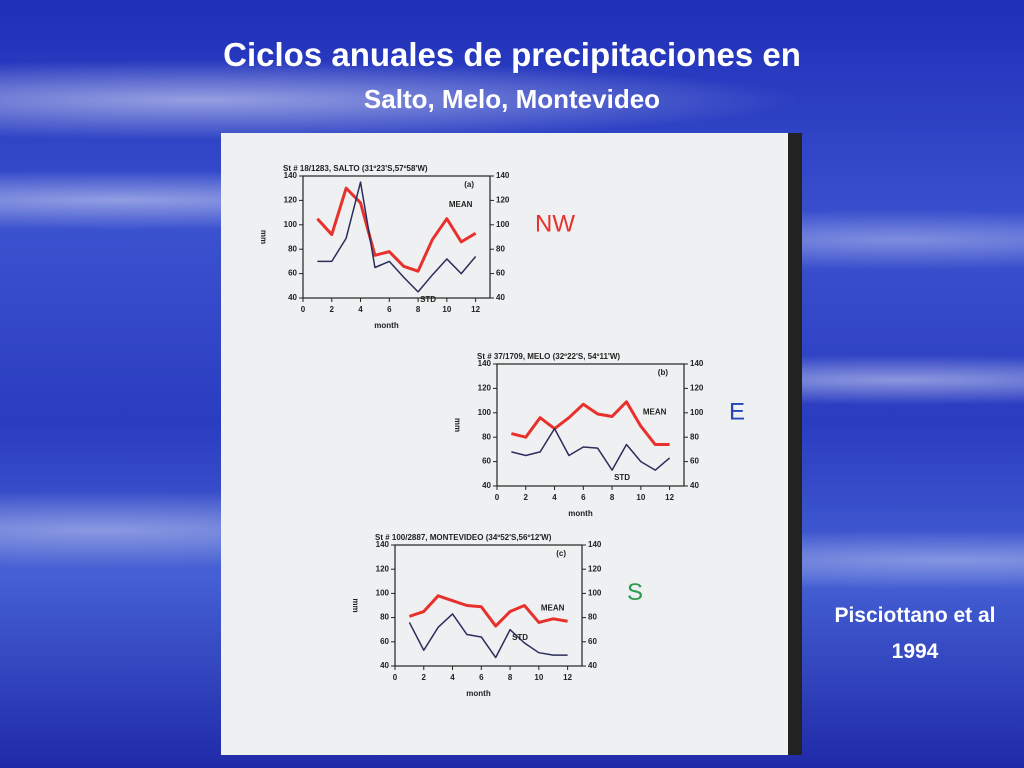  I want to click on annotation: S, so click(635, 592).